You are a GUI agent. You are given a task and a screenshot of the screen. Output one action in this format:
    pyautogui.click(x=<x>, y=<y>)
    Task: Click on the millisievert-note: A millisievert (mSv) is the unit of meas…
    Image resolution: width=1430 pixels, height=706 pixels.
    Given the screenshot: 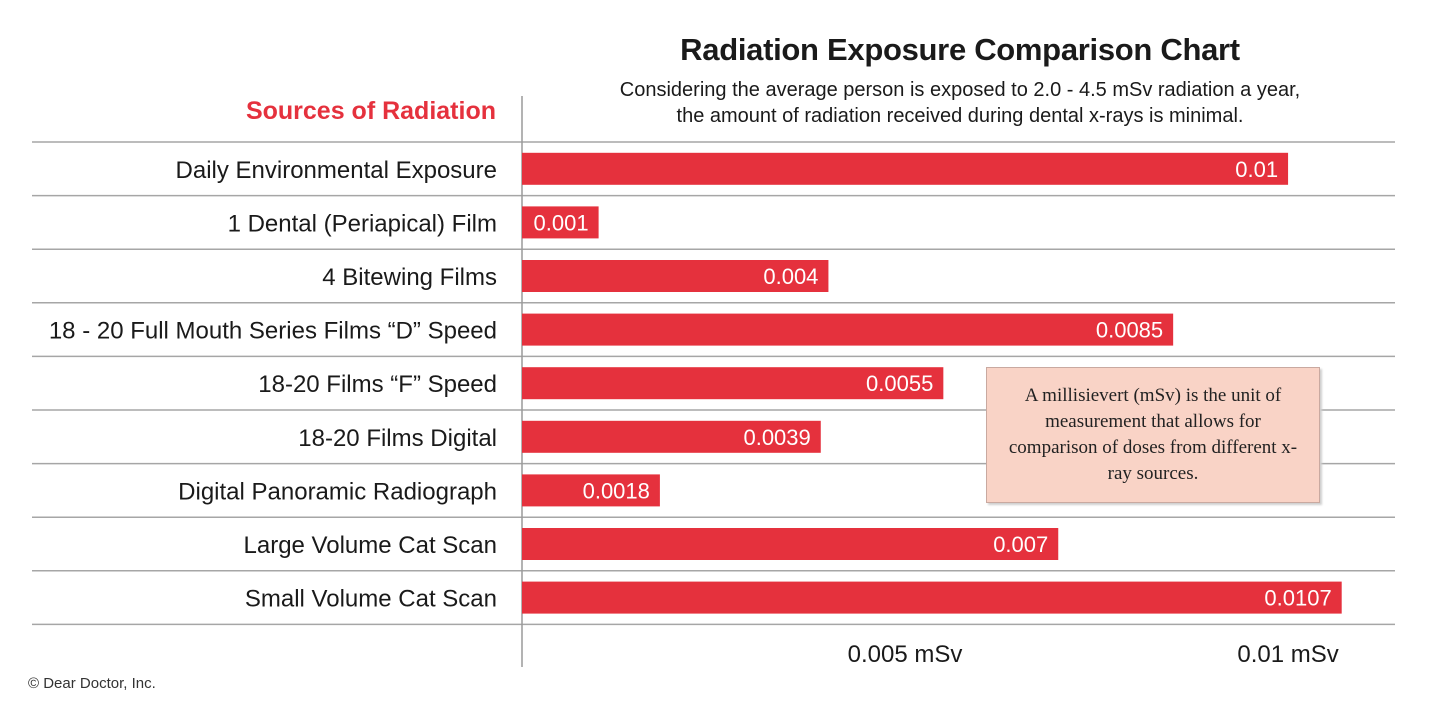 What is the action you would take?
    pyautogui.click(x=1153, y=435)
    